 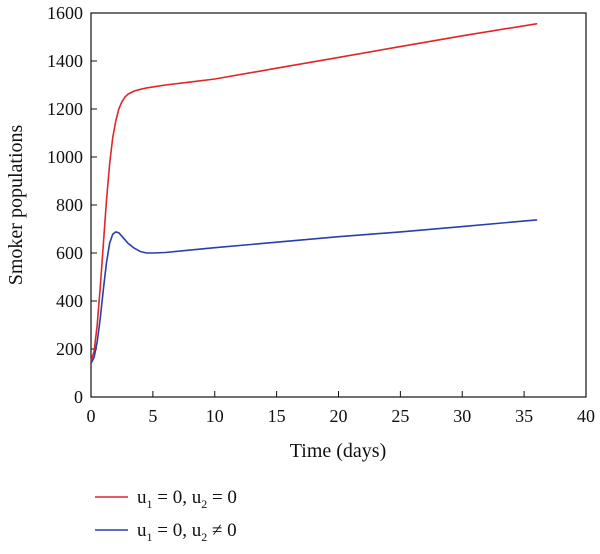 I want to click on y-tick-label: 1600, so click(x=65, y=13).